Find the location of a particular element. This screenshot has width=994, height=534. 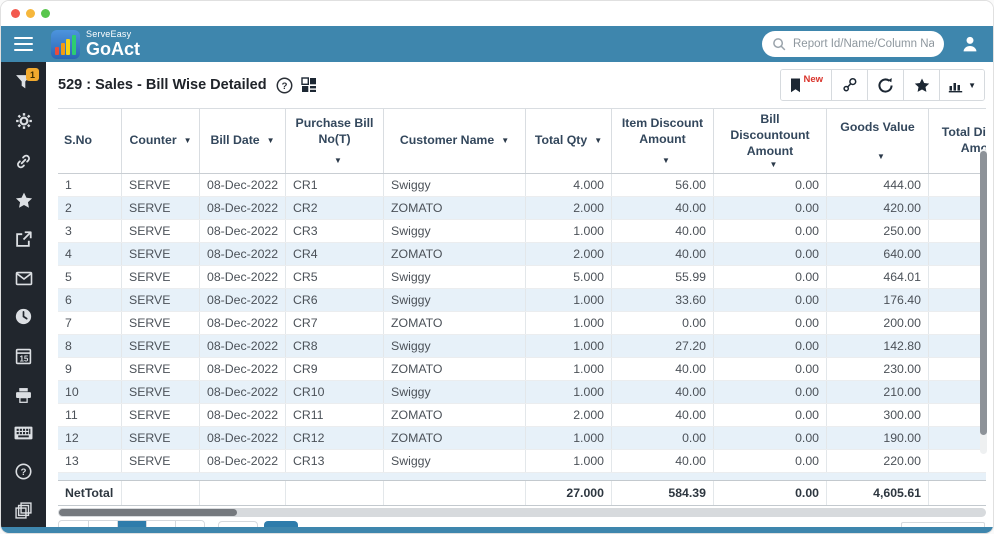

column-header-total-qty: Total Qty ▼ is located at coordinates (569, 141).